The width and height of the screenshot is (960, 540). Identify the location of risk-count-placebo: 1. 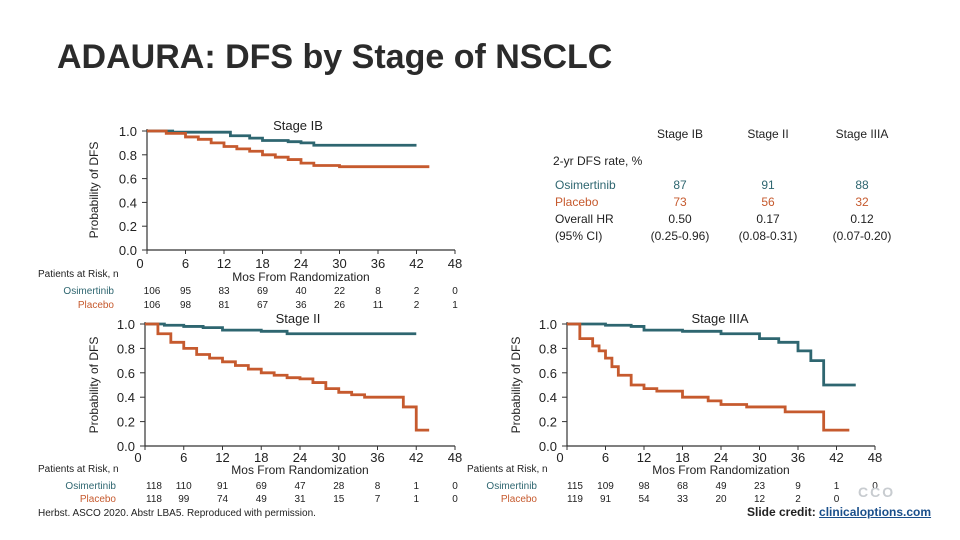
(416, 499).